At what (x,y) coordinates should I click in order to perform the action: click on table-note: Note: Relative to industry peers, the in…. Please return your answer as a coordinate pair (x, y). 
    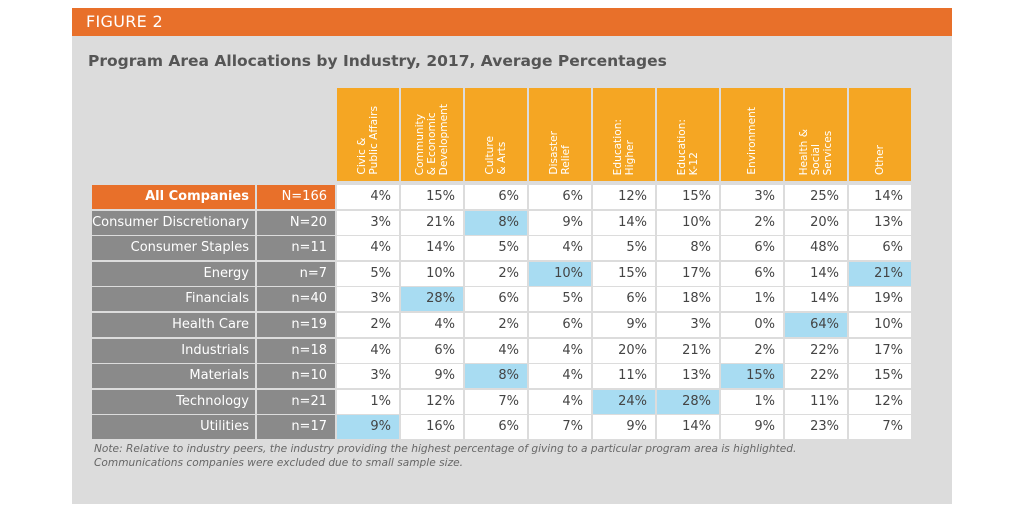
    Looking at the image, I should click on (514, 456).